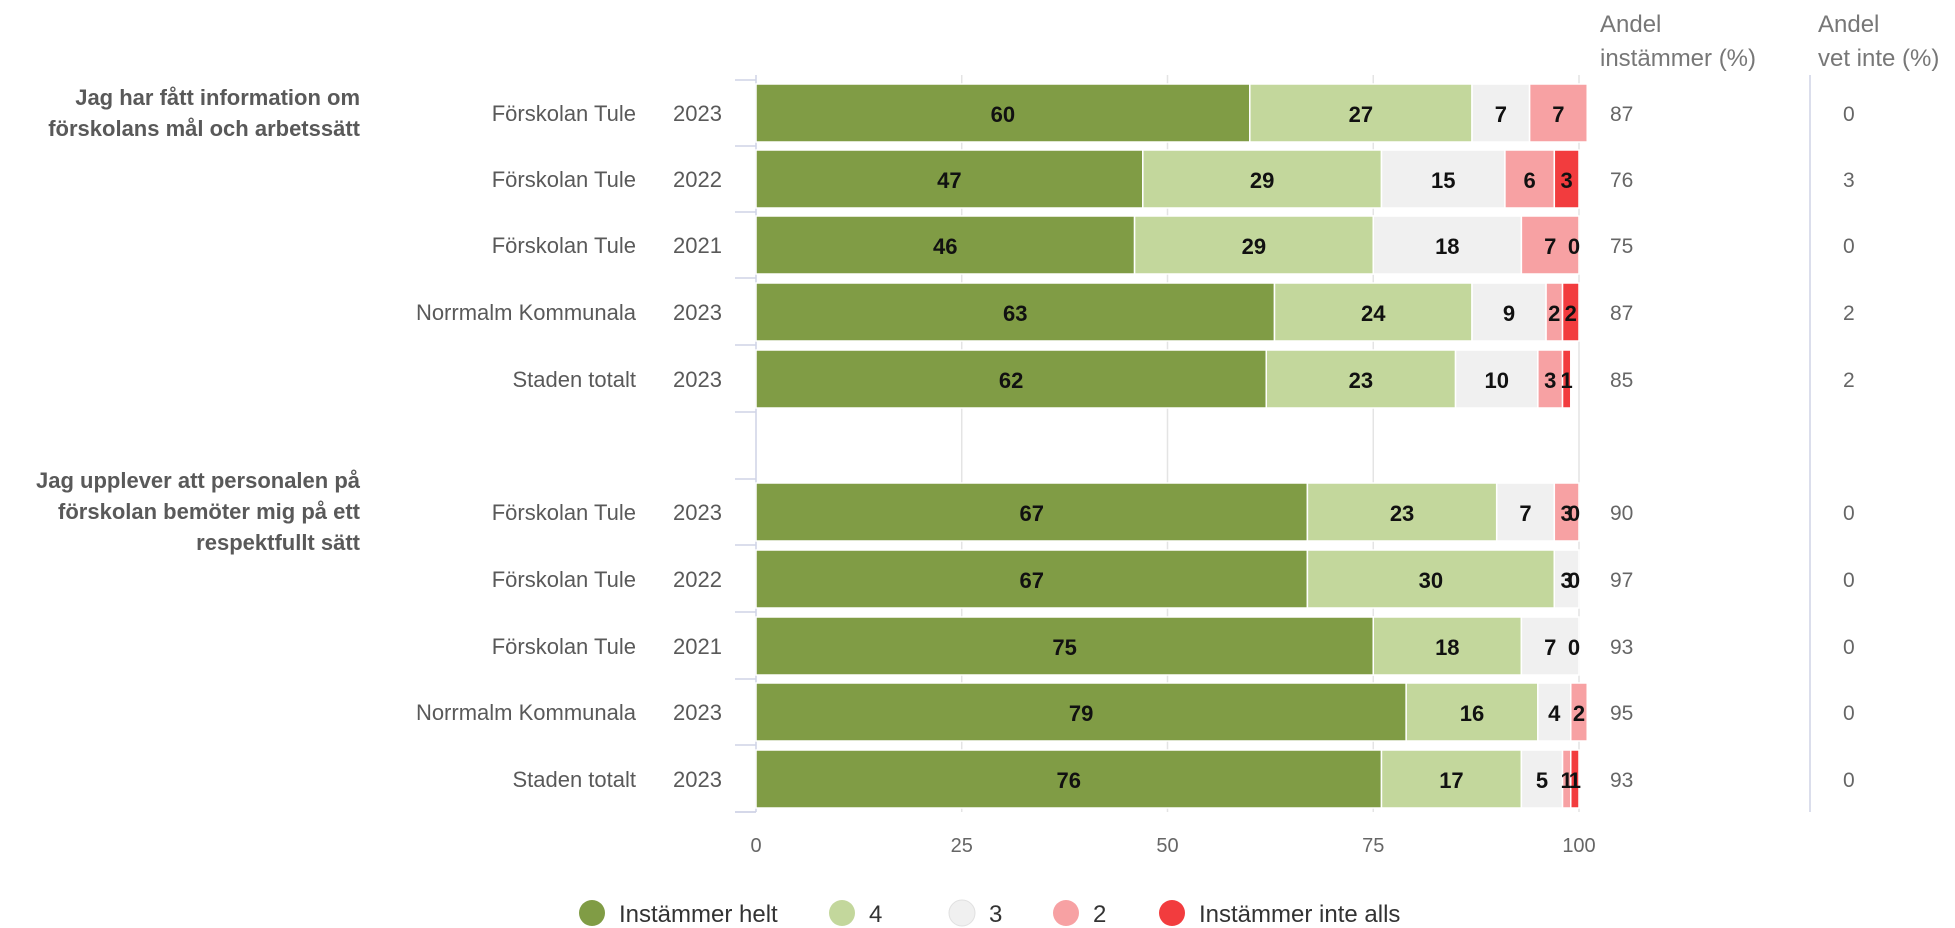 This screenshot has height=928, width=1955. What do you see at coordinates (1621, 647) in the screenshot?
I see `instammer-value: 93` at bounding box center [1621, 647].